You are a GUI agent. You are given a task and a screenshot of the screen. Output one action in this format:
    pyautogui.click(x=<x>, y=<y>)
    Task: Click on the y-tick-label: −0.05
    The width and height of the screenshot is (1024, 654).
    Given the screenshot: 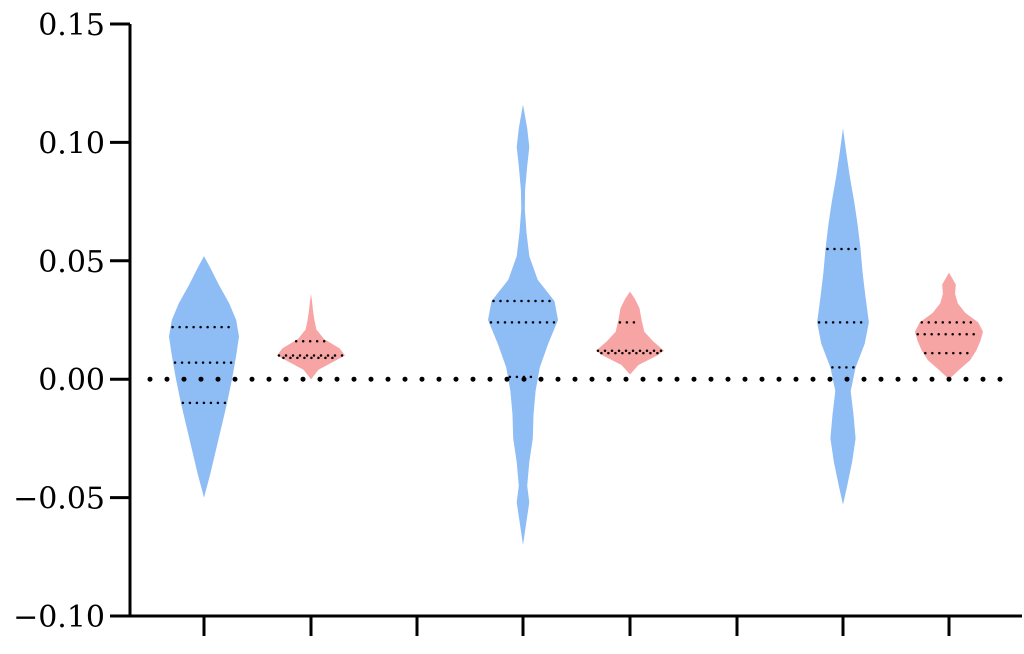 What is the action you would take?
    pyautogui.click(x=59, y=499)
    